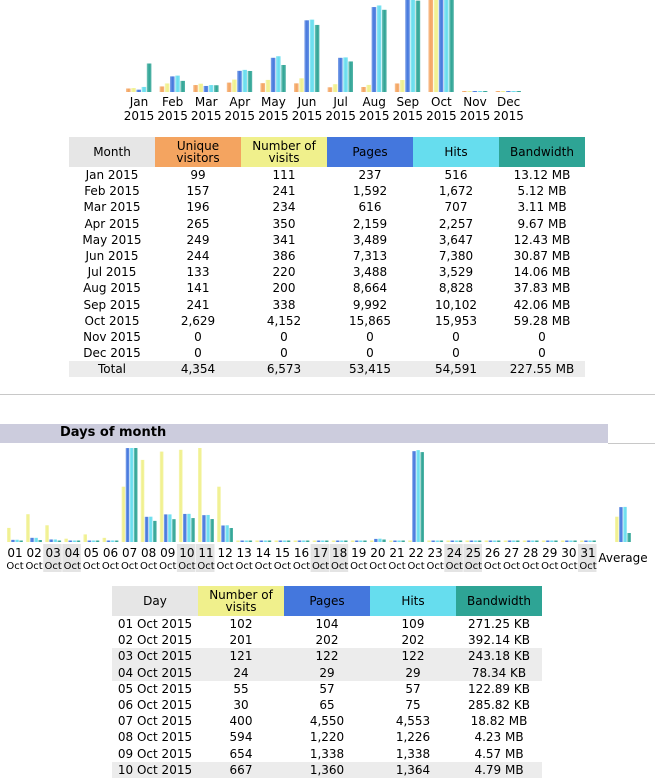 The image size is (655, 782). Describe the element at coordinates (112, 369) in the screenshot. I see `cell-total-label: Total` at that location.